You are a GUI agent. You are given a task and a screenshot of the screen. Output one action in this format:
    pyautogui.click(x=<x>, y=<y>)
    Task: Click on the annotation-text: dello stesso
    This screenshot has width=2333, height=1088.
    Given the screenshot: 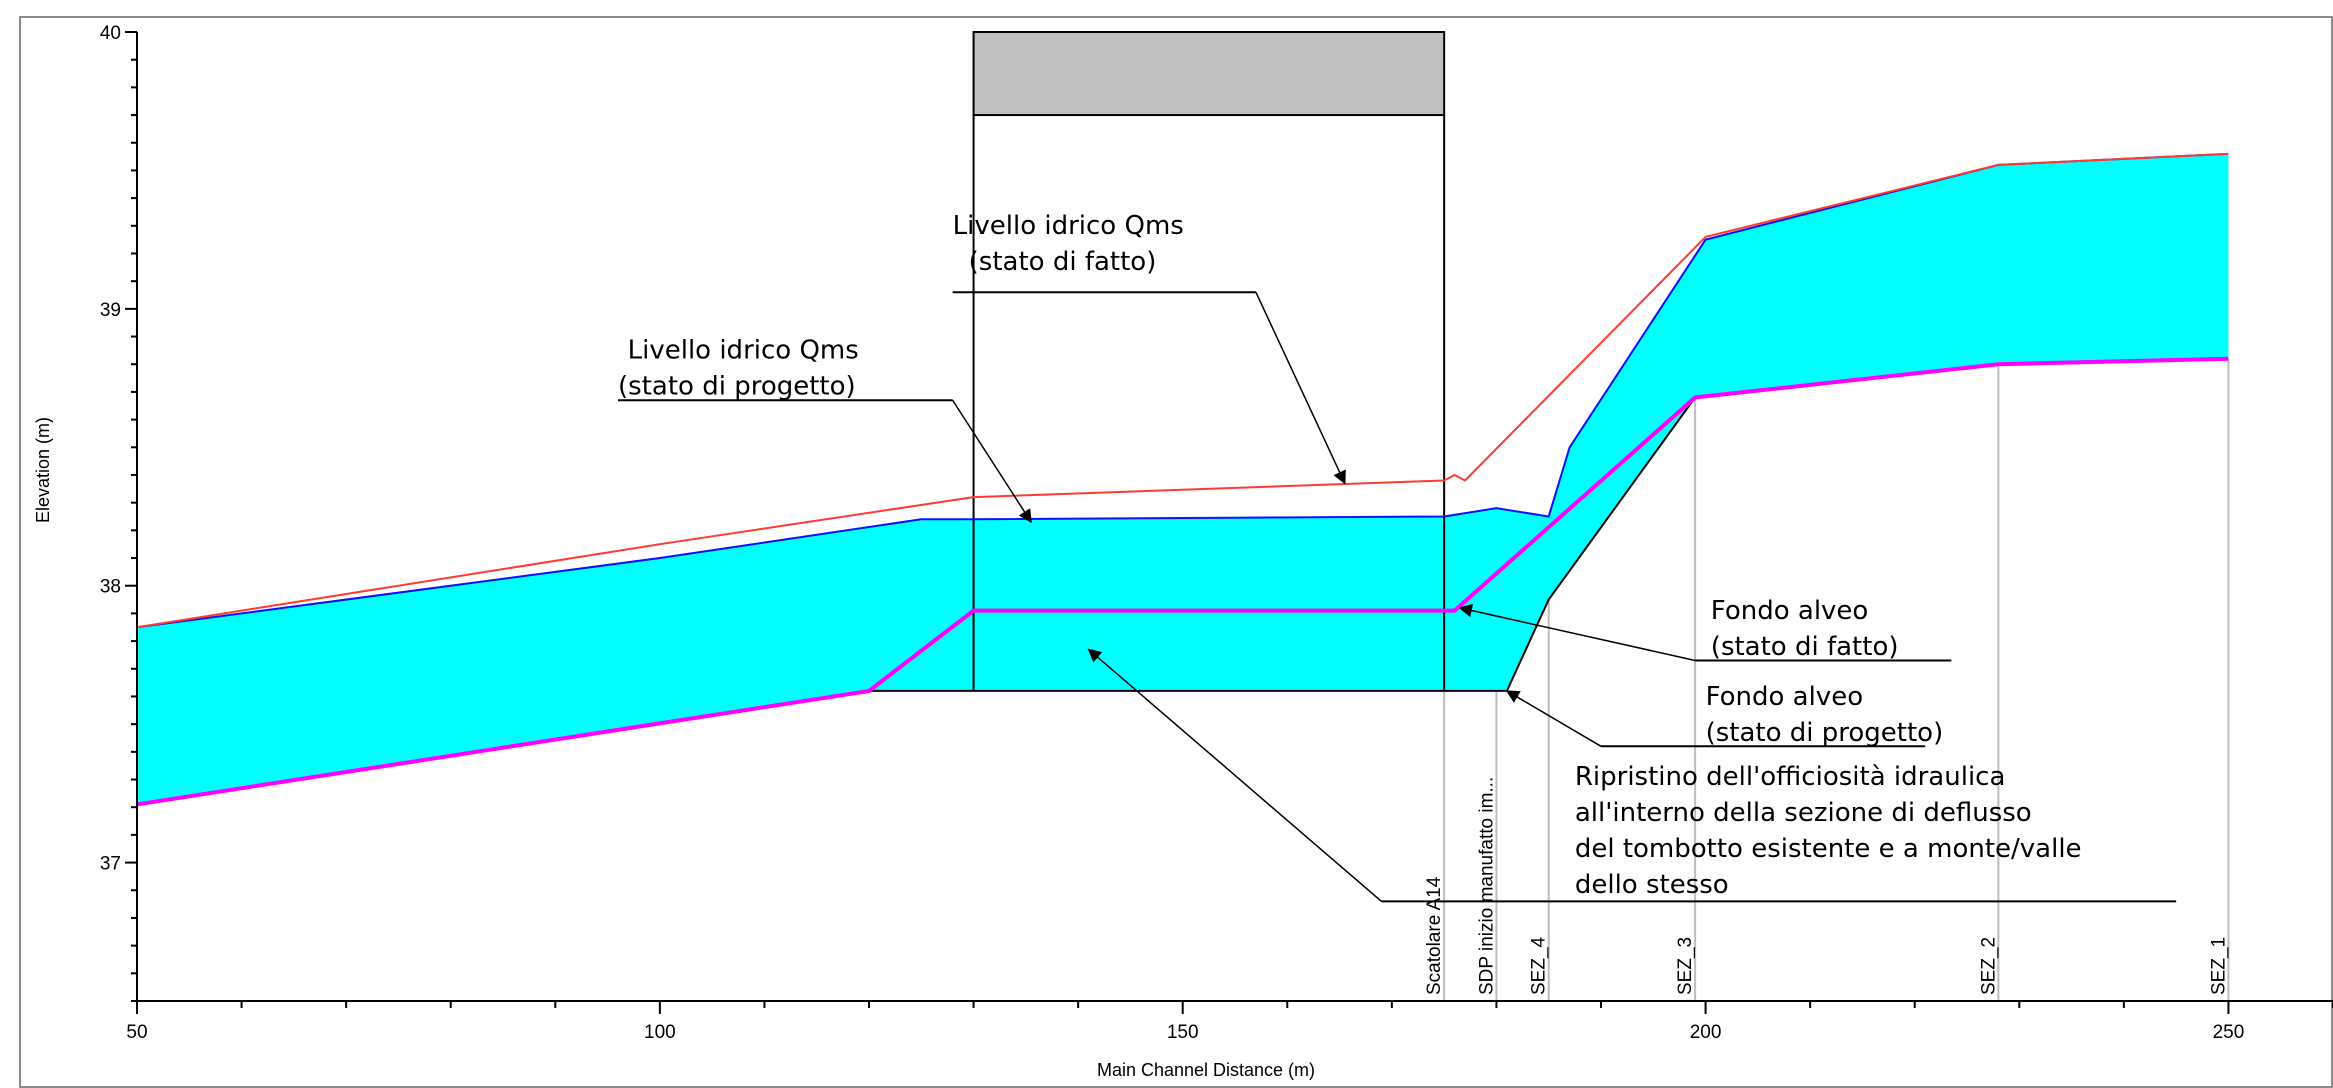 What is the action you would take?
    pyautogui.click(x=1652, y=885)
    